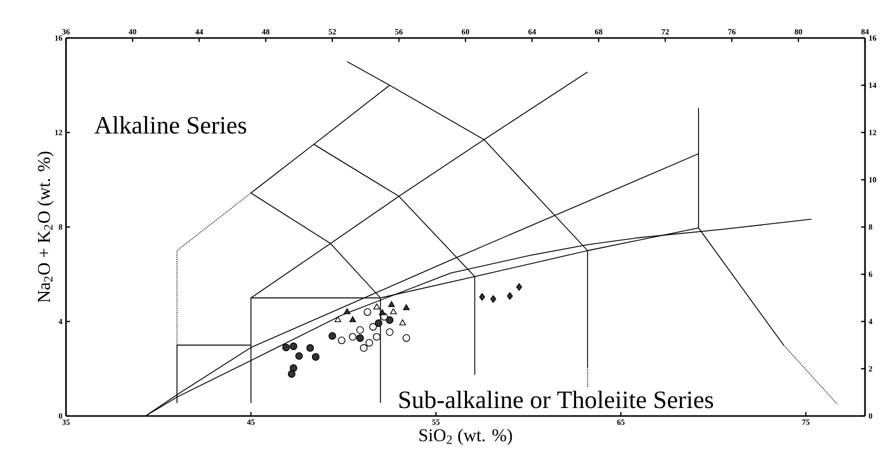 The image size is (887, 468). What do you see at coordinates (556, 399) in the screenshot?
I see `annotation: Sub-alkaline or Tholeiite Series` at bounding box center [556, 399].